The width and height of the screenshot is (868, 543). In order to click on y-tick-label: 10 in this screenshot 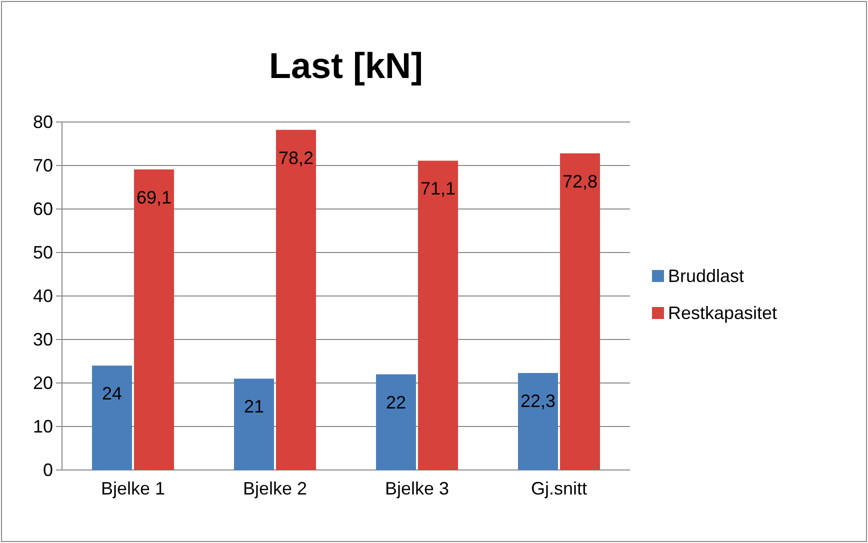, I will do `click(42, 426)`.